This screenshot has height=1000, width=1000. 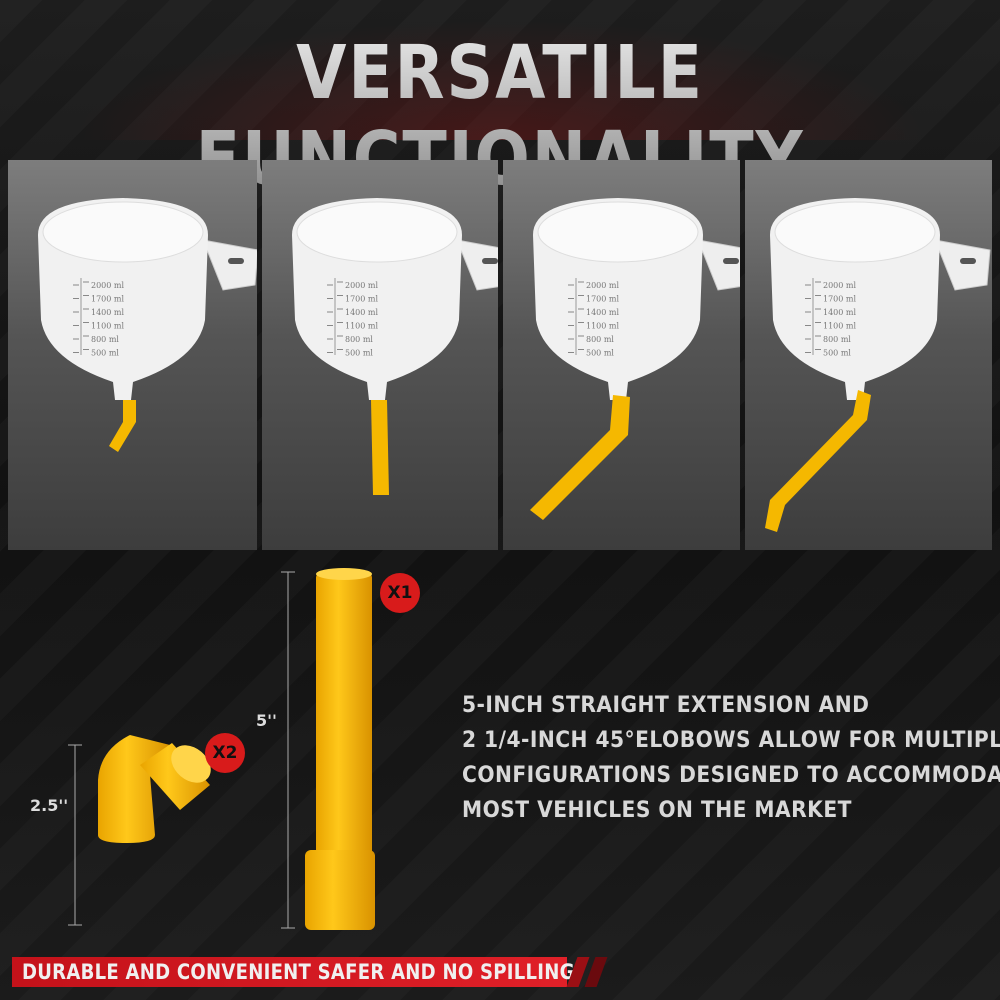 I want to click on description-line: MOST VEHICLES ON THE MARKET, so click(x=657, y=810).